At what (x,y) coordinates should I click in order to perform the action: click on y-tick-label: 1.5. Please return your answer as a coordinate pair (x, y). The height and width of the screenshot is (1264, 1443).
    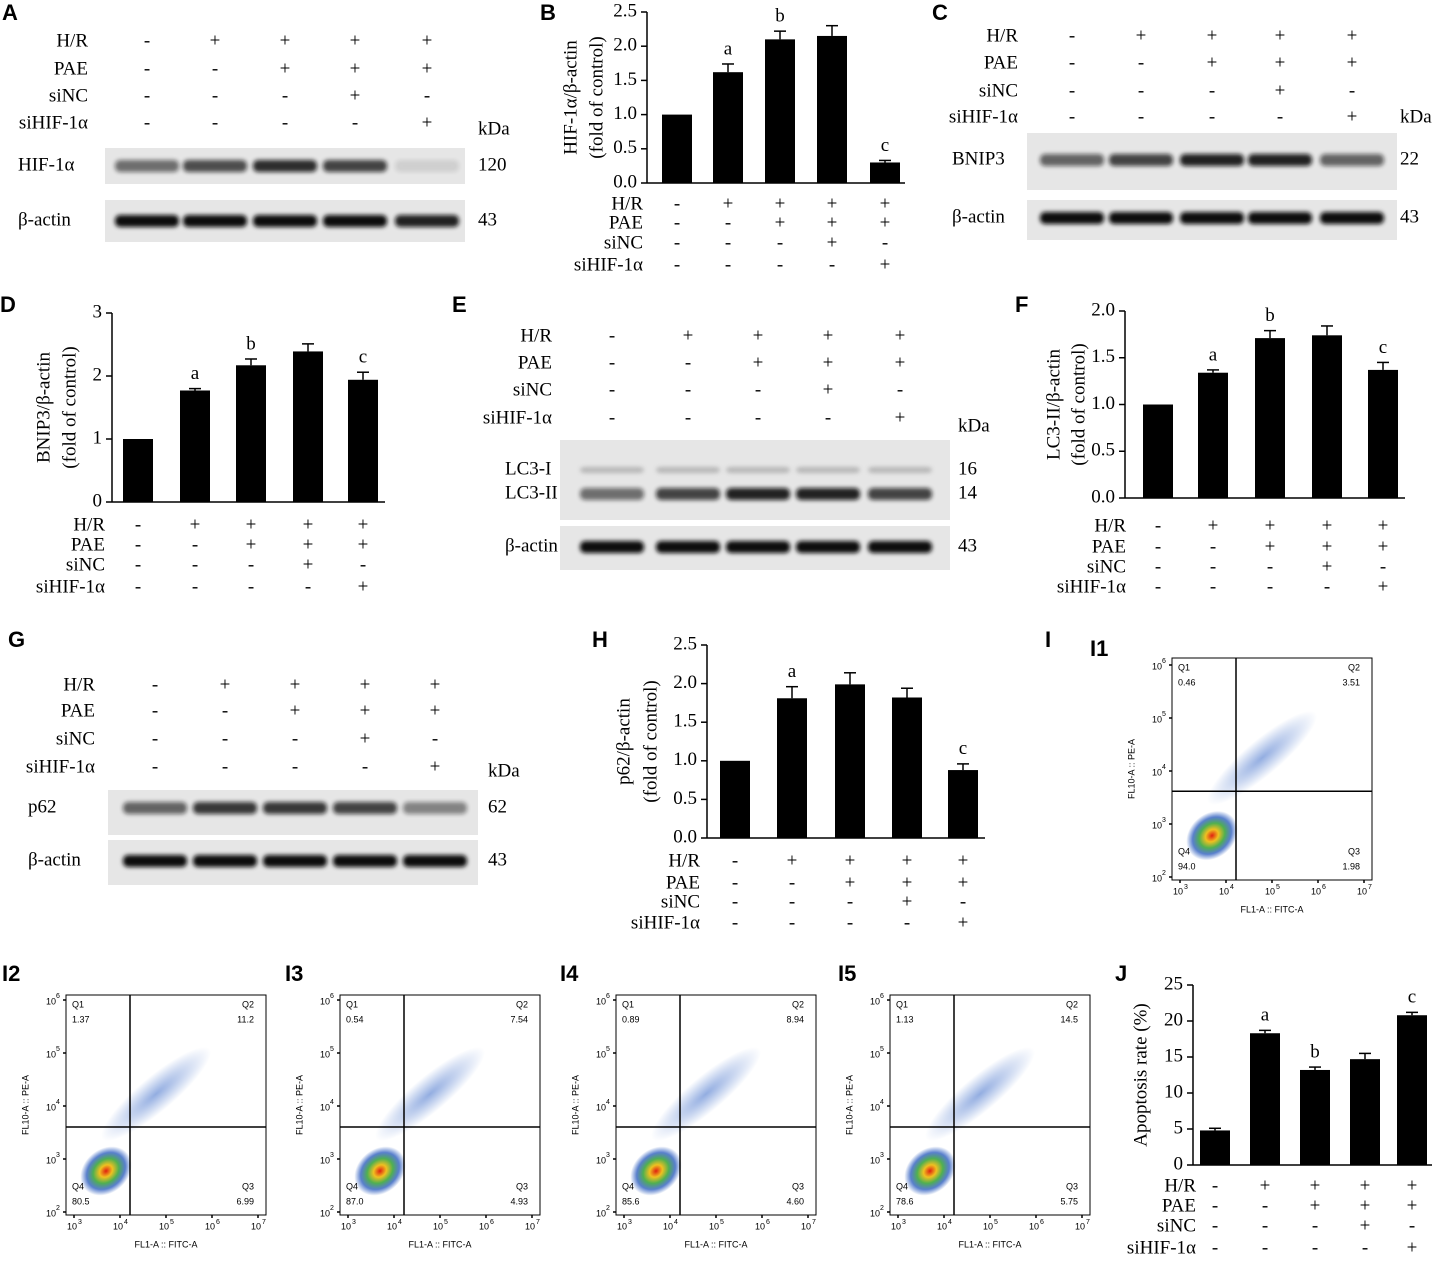
    Looking at the image, I should click on (1103, 356).